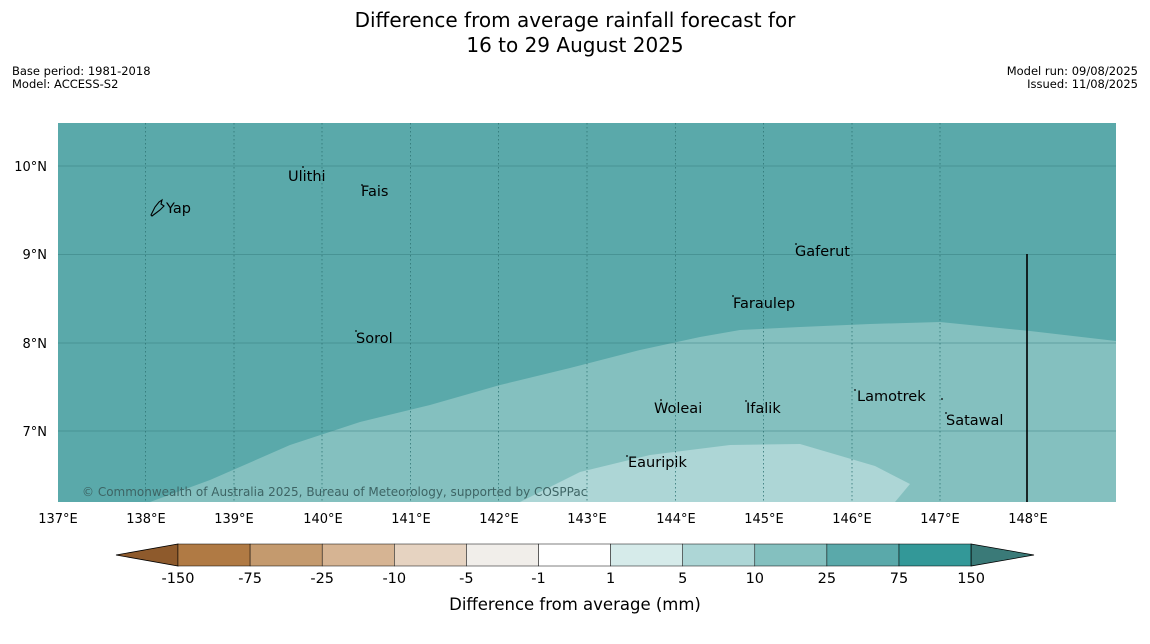 Image resolution: width=1150 pixels, height=644 pixels. I want to click on legend-tick: 75, so click(899, 579).